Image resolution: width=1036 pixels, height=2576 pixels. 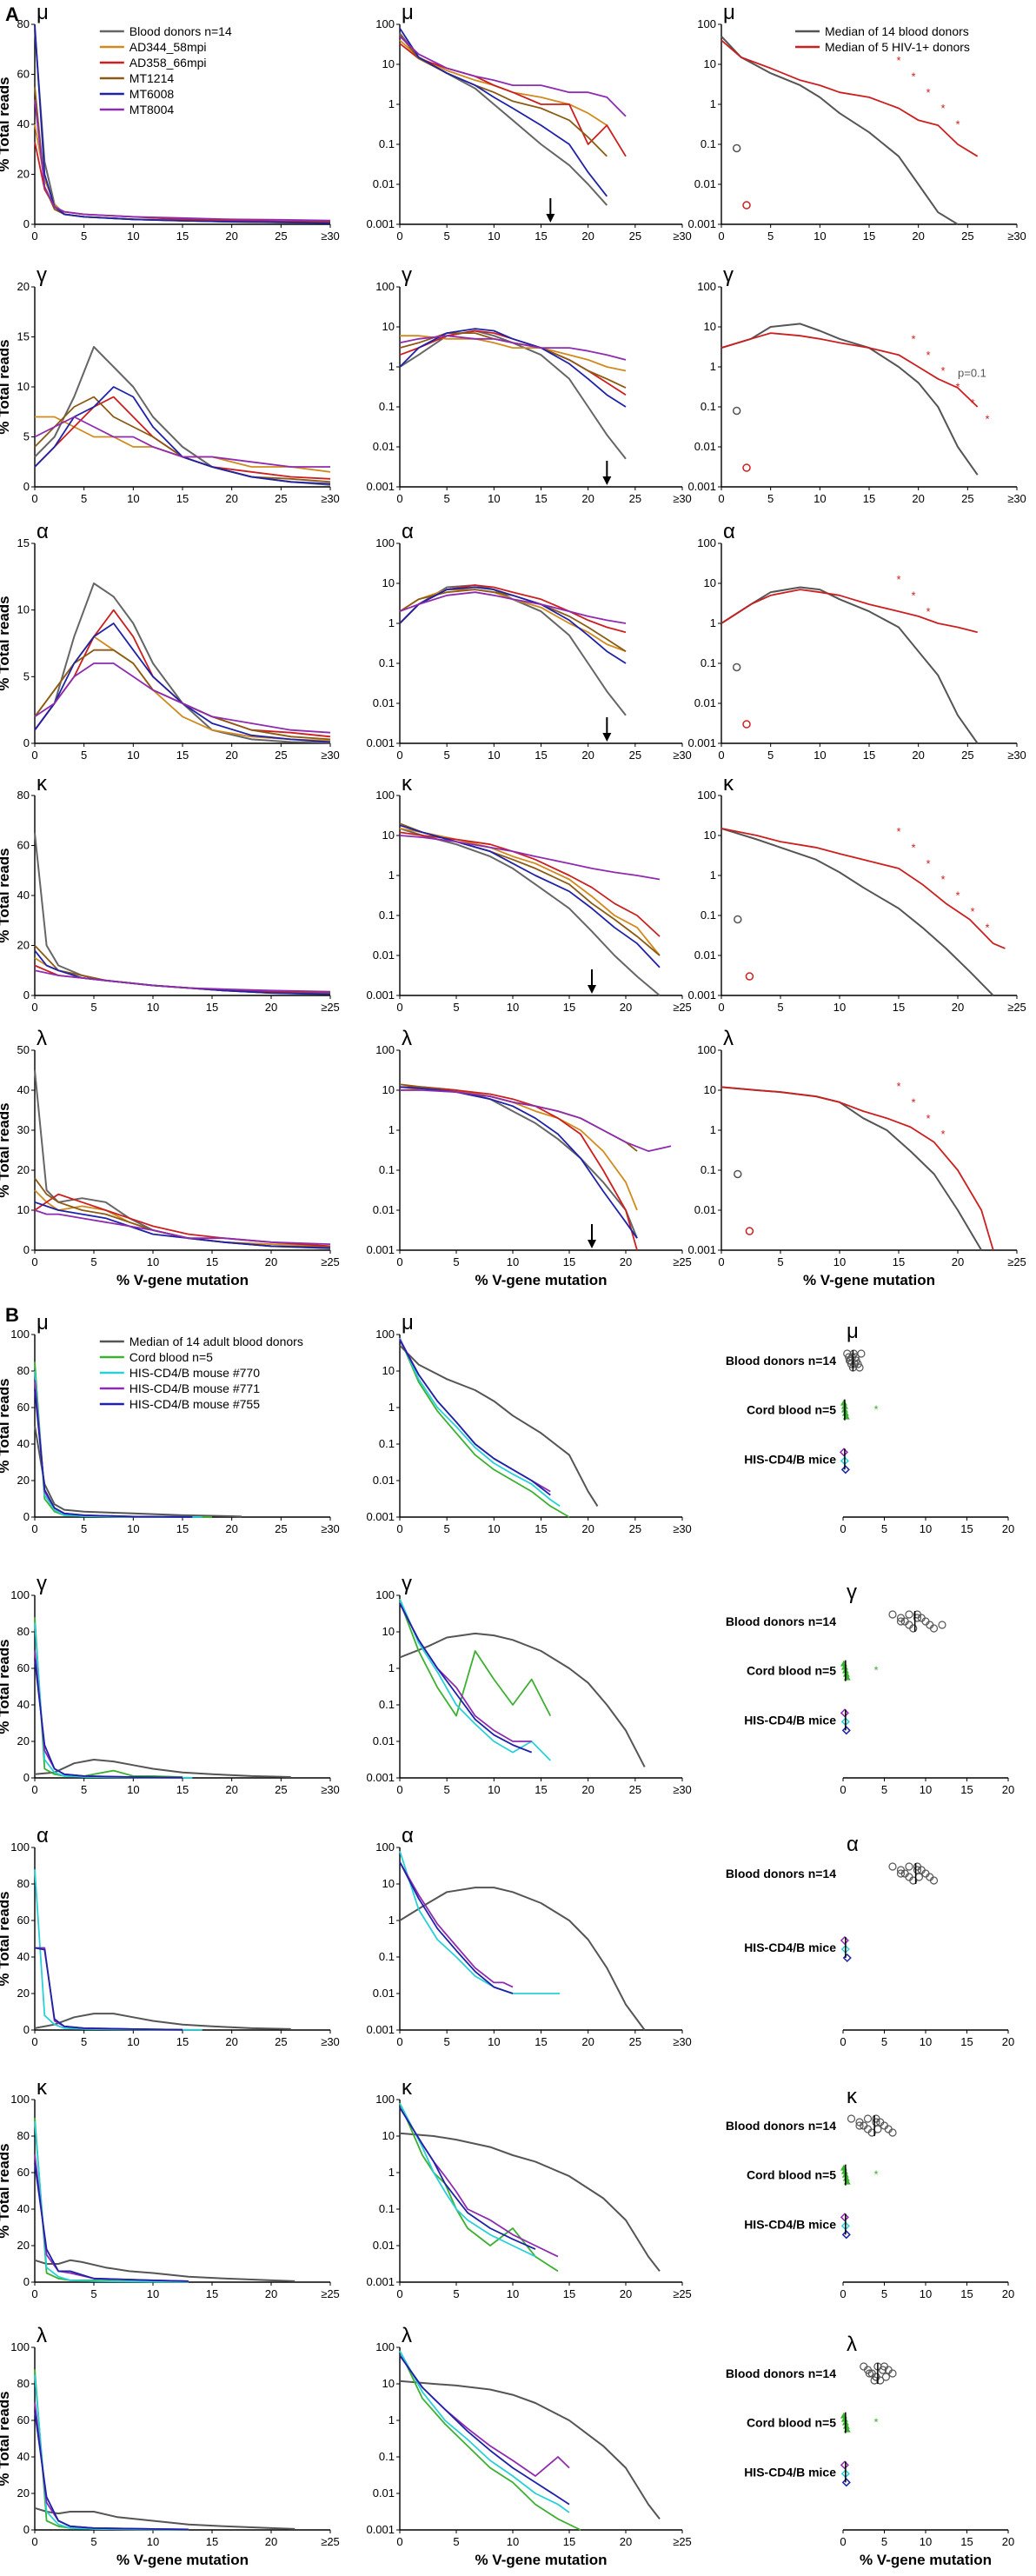 What do you see at coordinates (23, 336) in the screenshot?
I see `y-tick-label: 15` at bounding box center [23, 336].